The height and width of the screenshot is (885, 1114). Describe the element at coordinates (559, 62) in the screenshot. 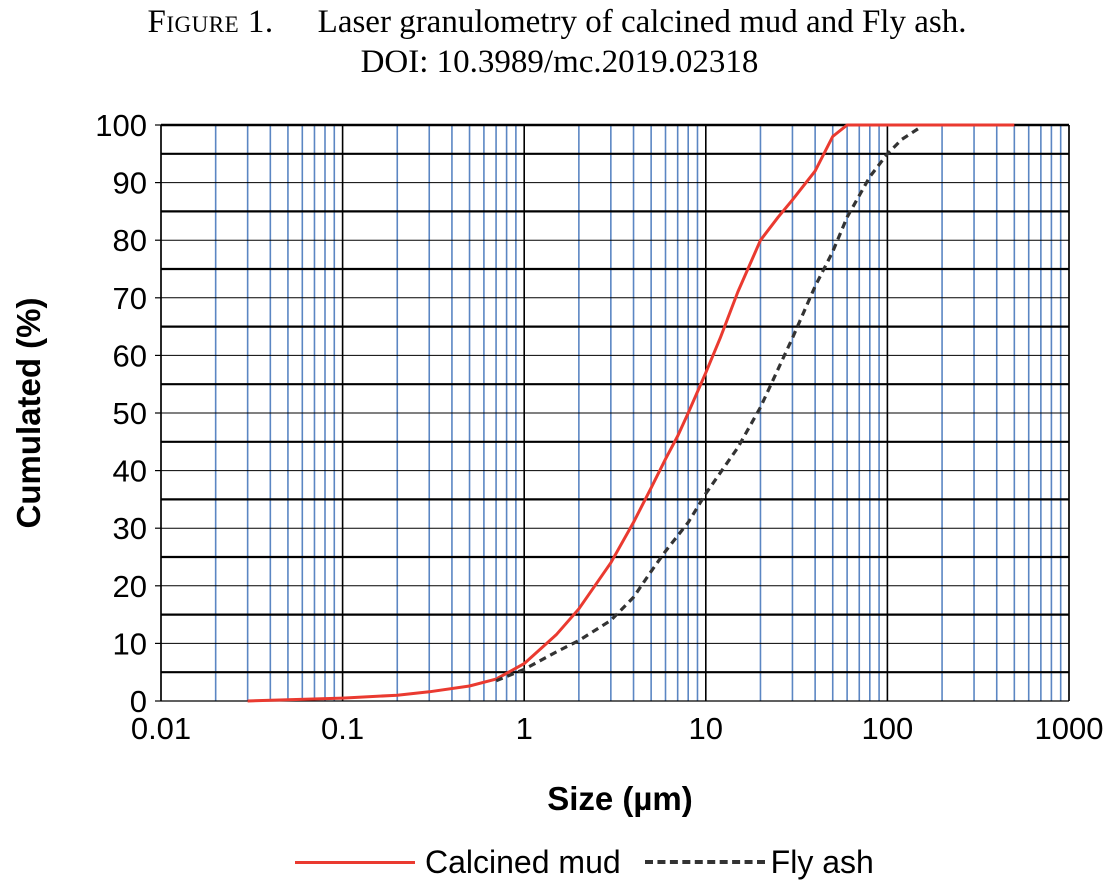

I see `figure-doi: DOI: 10.3989/mc.2019.02318` at that location.